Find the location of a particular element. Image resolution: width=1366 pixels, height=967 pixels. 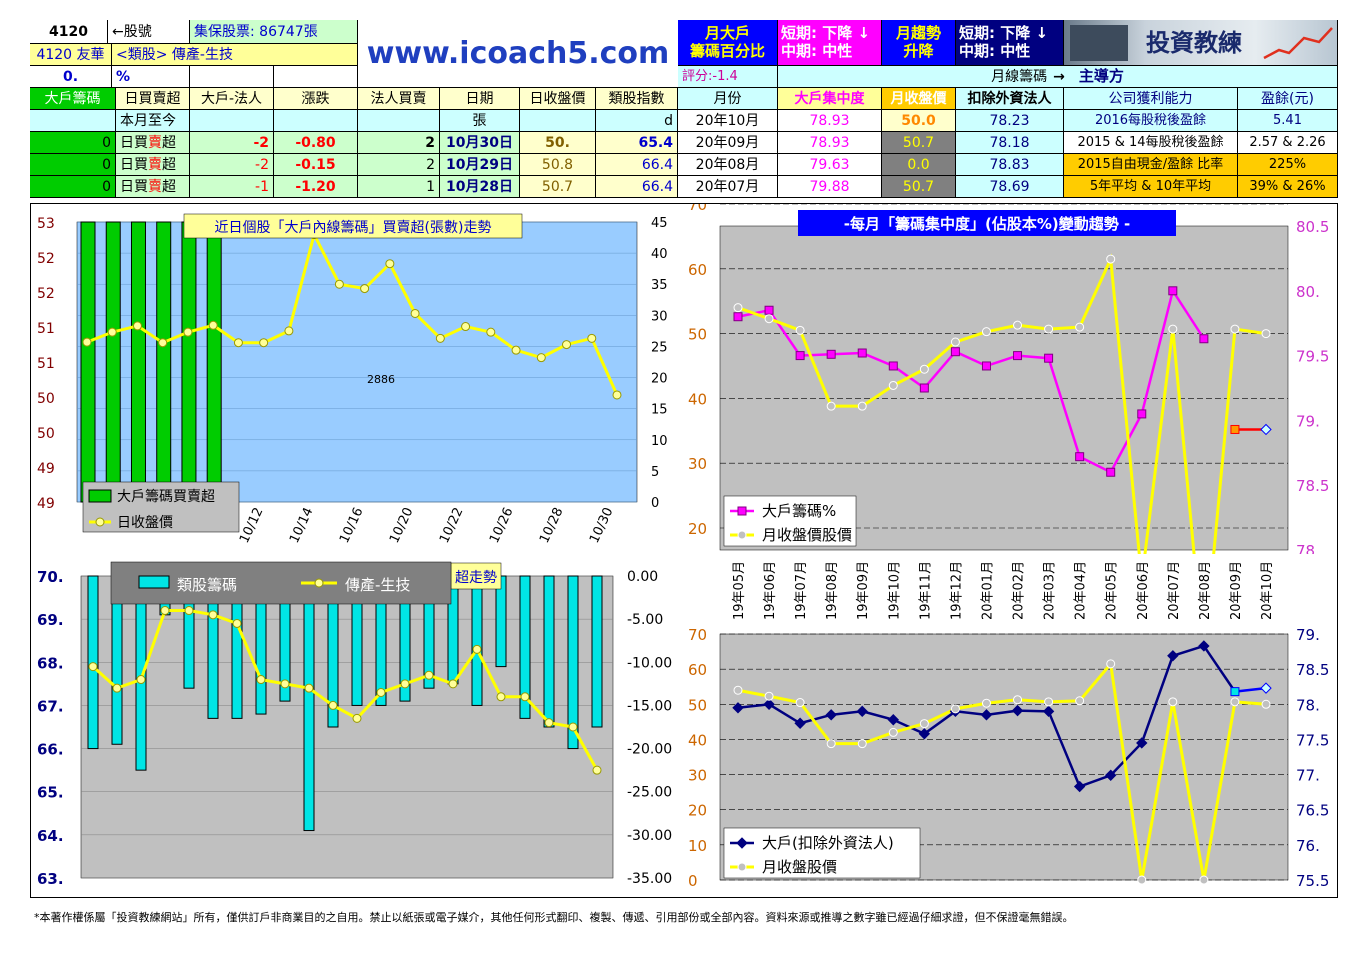

right-tick-label: -35.00 is located at coordinates (649, 879).